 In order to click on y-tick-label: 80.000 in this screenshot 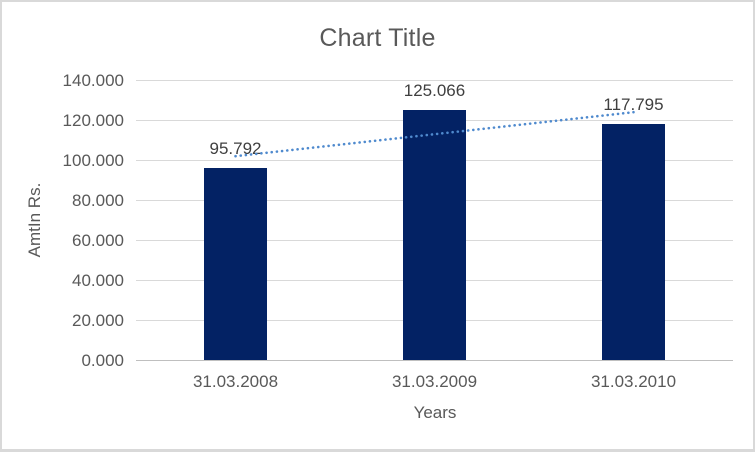, I will do `click(98, 200)`.